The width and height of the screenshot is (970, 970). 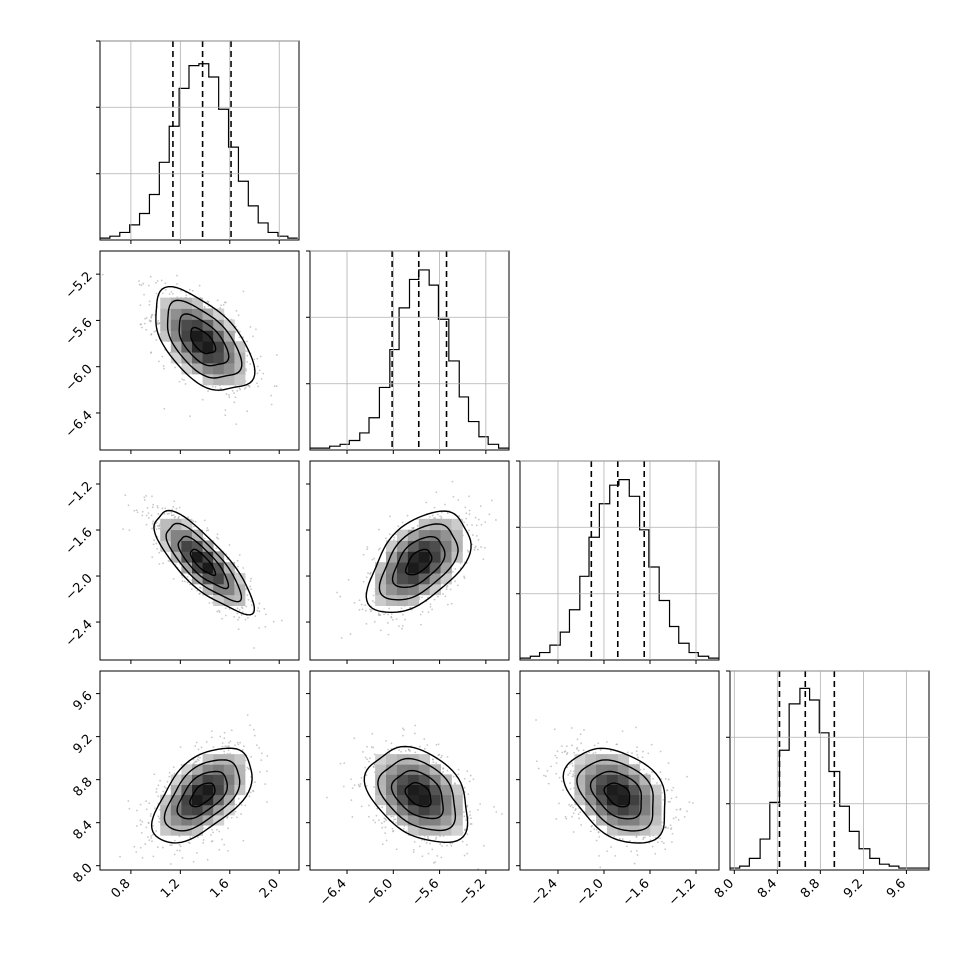 I want to click on panel-content, so click(x=614, y=794).